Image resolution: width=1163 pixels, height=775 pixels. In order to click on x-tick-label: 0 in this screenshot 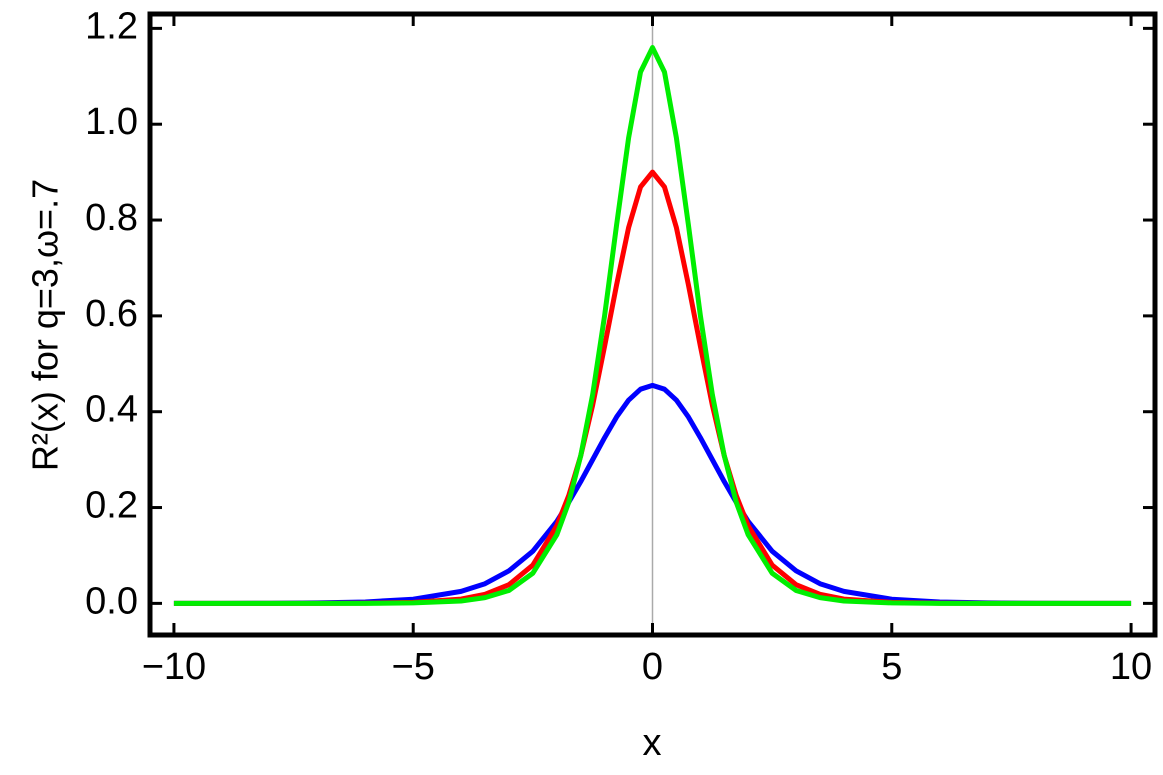, I will do `click(652, 667)`.